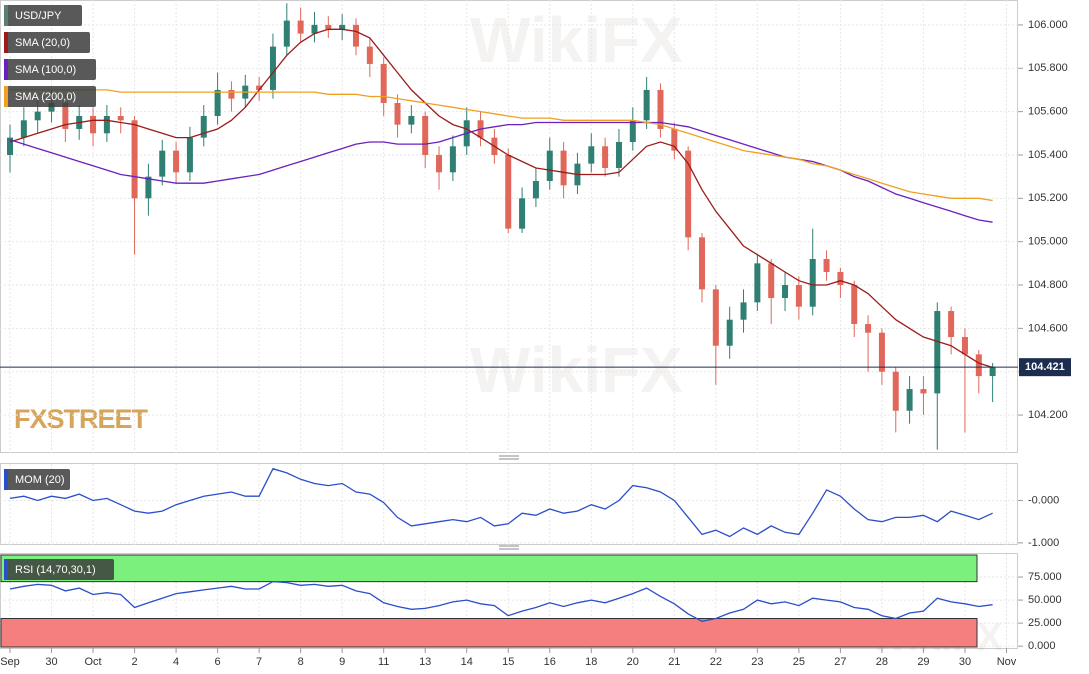  What do you see at coordinates (1007, 662) in the screenshot?
I see `x-tick-label: Nov` at bounding box center [1007, 662].